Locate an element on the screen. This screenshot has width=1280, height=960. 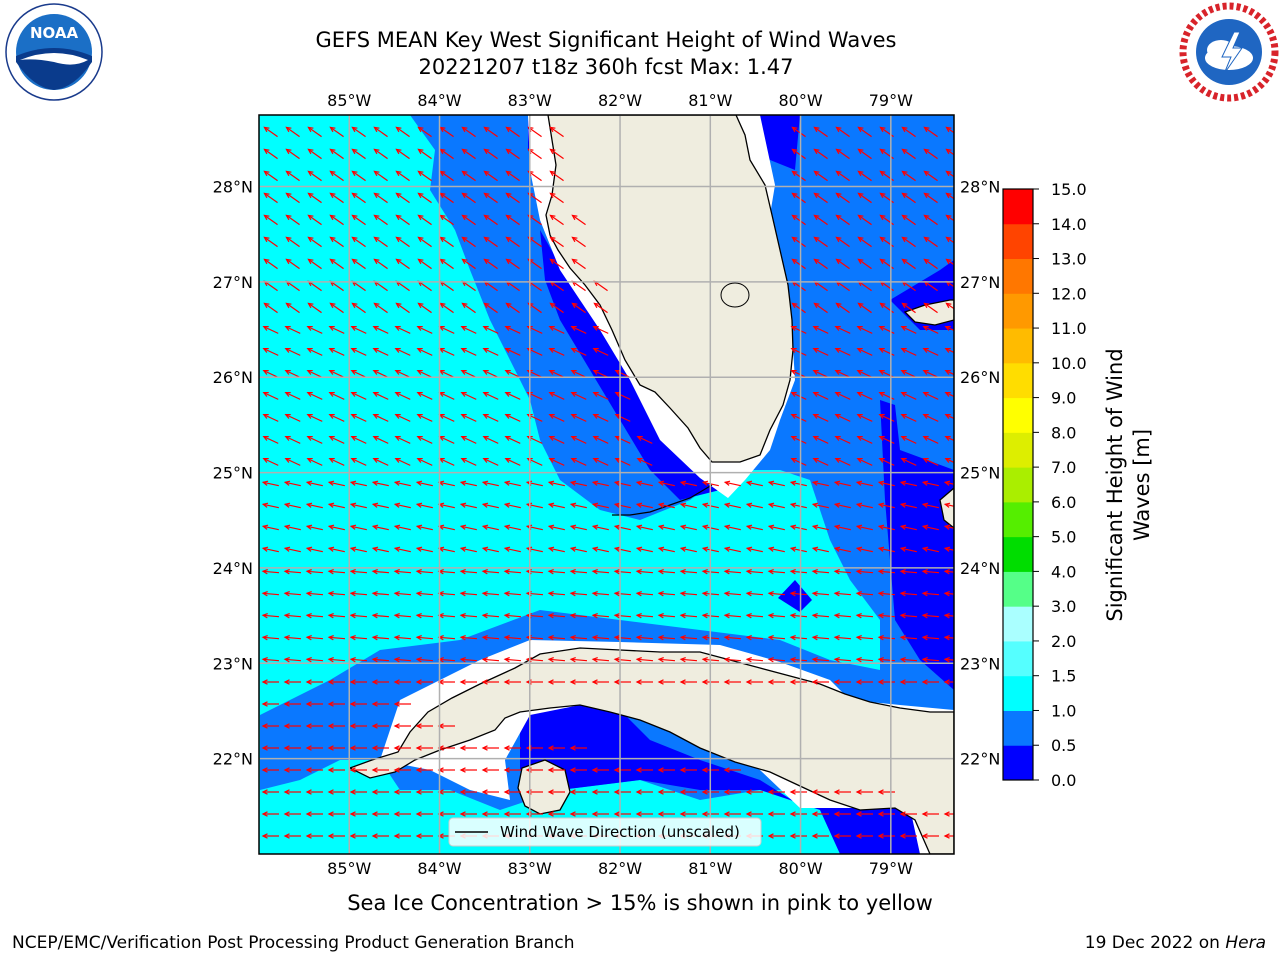
lat-tick-right: 27°N is located at coordinates (980, 282).